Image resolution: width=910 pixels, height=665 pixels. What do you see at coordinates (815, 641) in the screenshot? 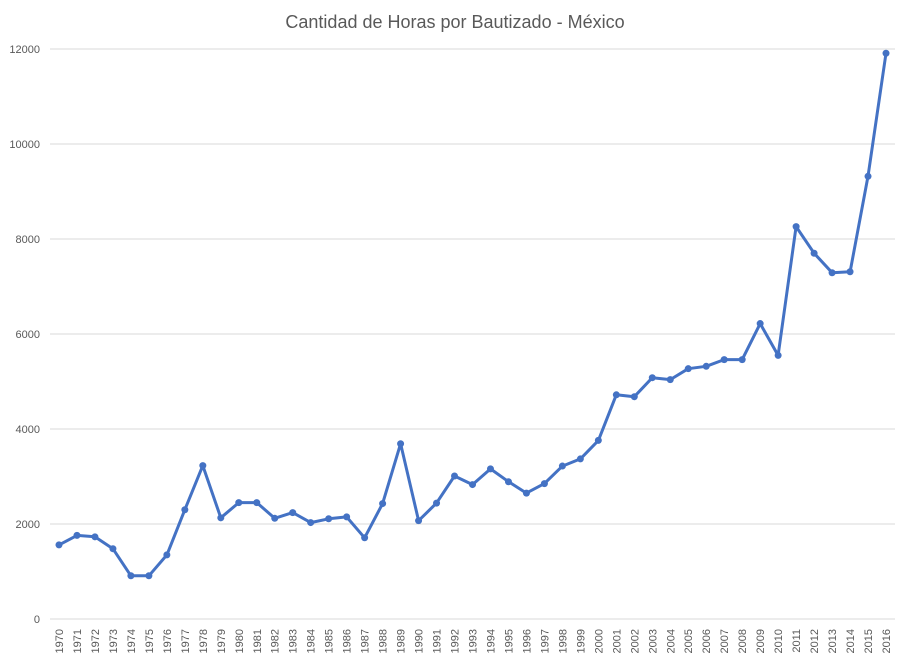
I see `x-tick-label: 2012` at bounding box center [815, 641].